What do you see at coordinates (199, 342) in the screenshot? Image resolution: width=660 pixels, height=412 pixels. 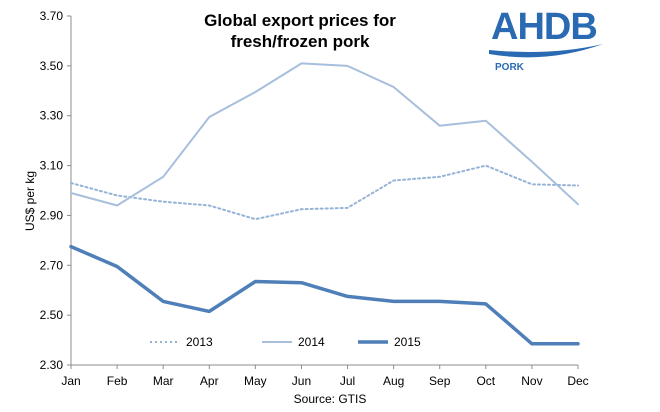 I see `legend-label-2013: 2013` at bounding box center [199, 342].